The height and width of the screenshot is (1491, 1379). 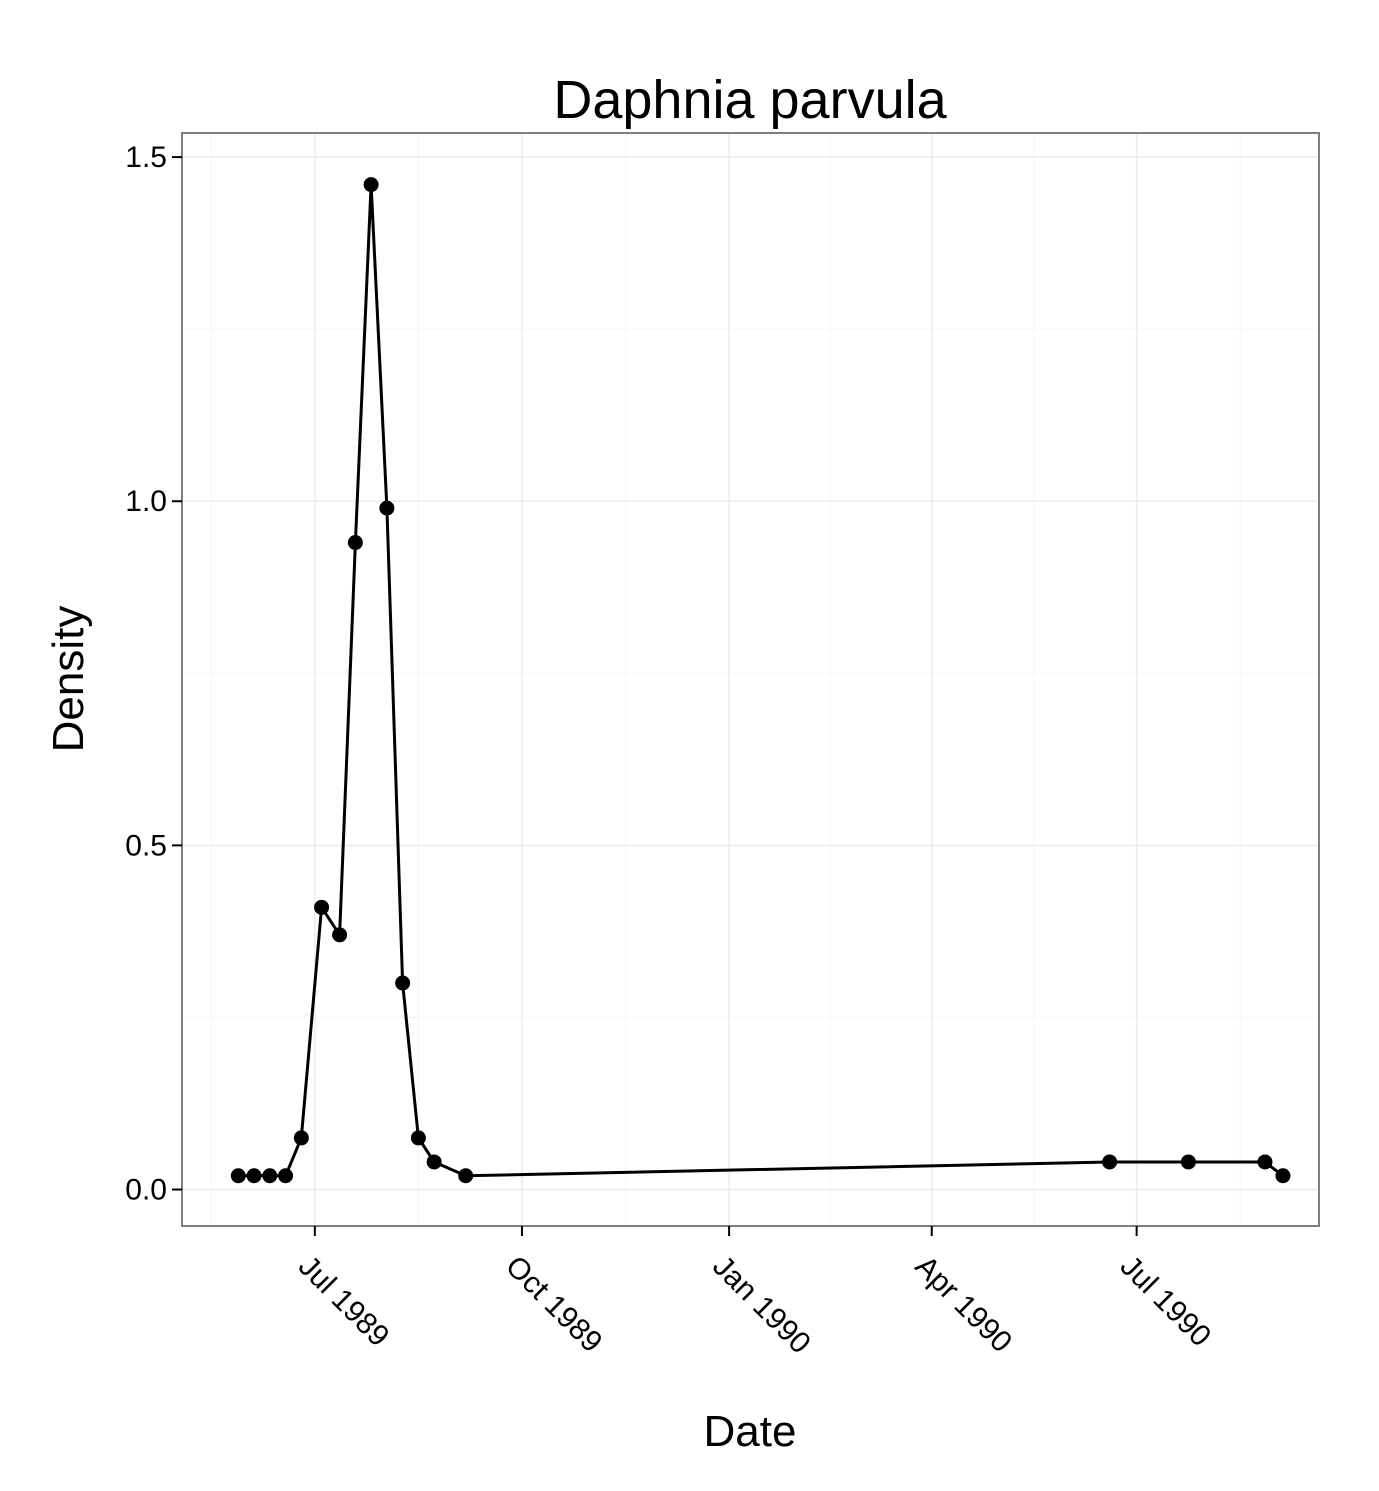 What do you see at coordinates (750, 1431) in the screenshot?
I see `x-axis-title: Date` at bounding box center [750, 1431].